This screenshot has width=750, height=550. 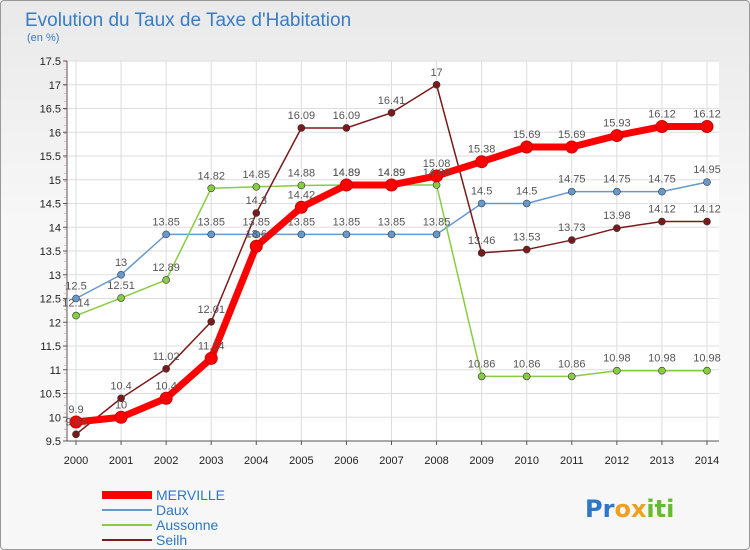 I want to click on y-tick-label: 14.5, so click(x=50, y=205).